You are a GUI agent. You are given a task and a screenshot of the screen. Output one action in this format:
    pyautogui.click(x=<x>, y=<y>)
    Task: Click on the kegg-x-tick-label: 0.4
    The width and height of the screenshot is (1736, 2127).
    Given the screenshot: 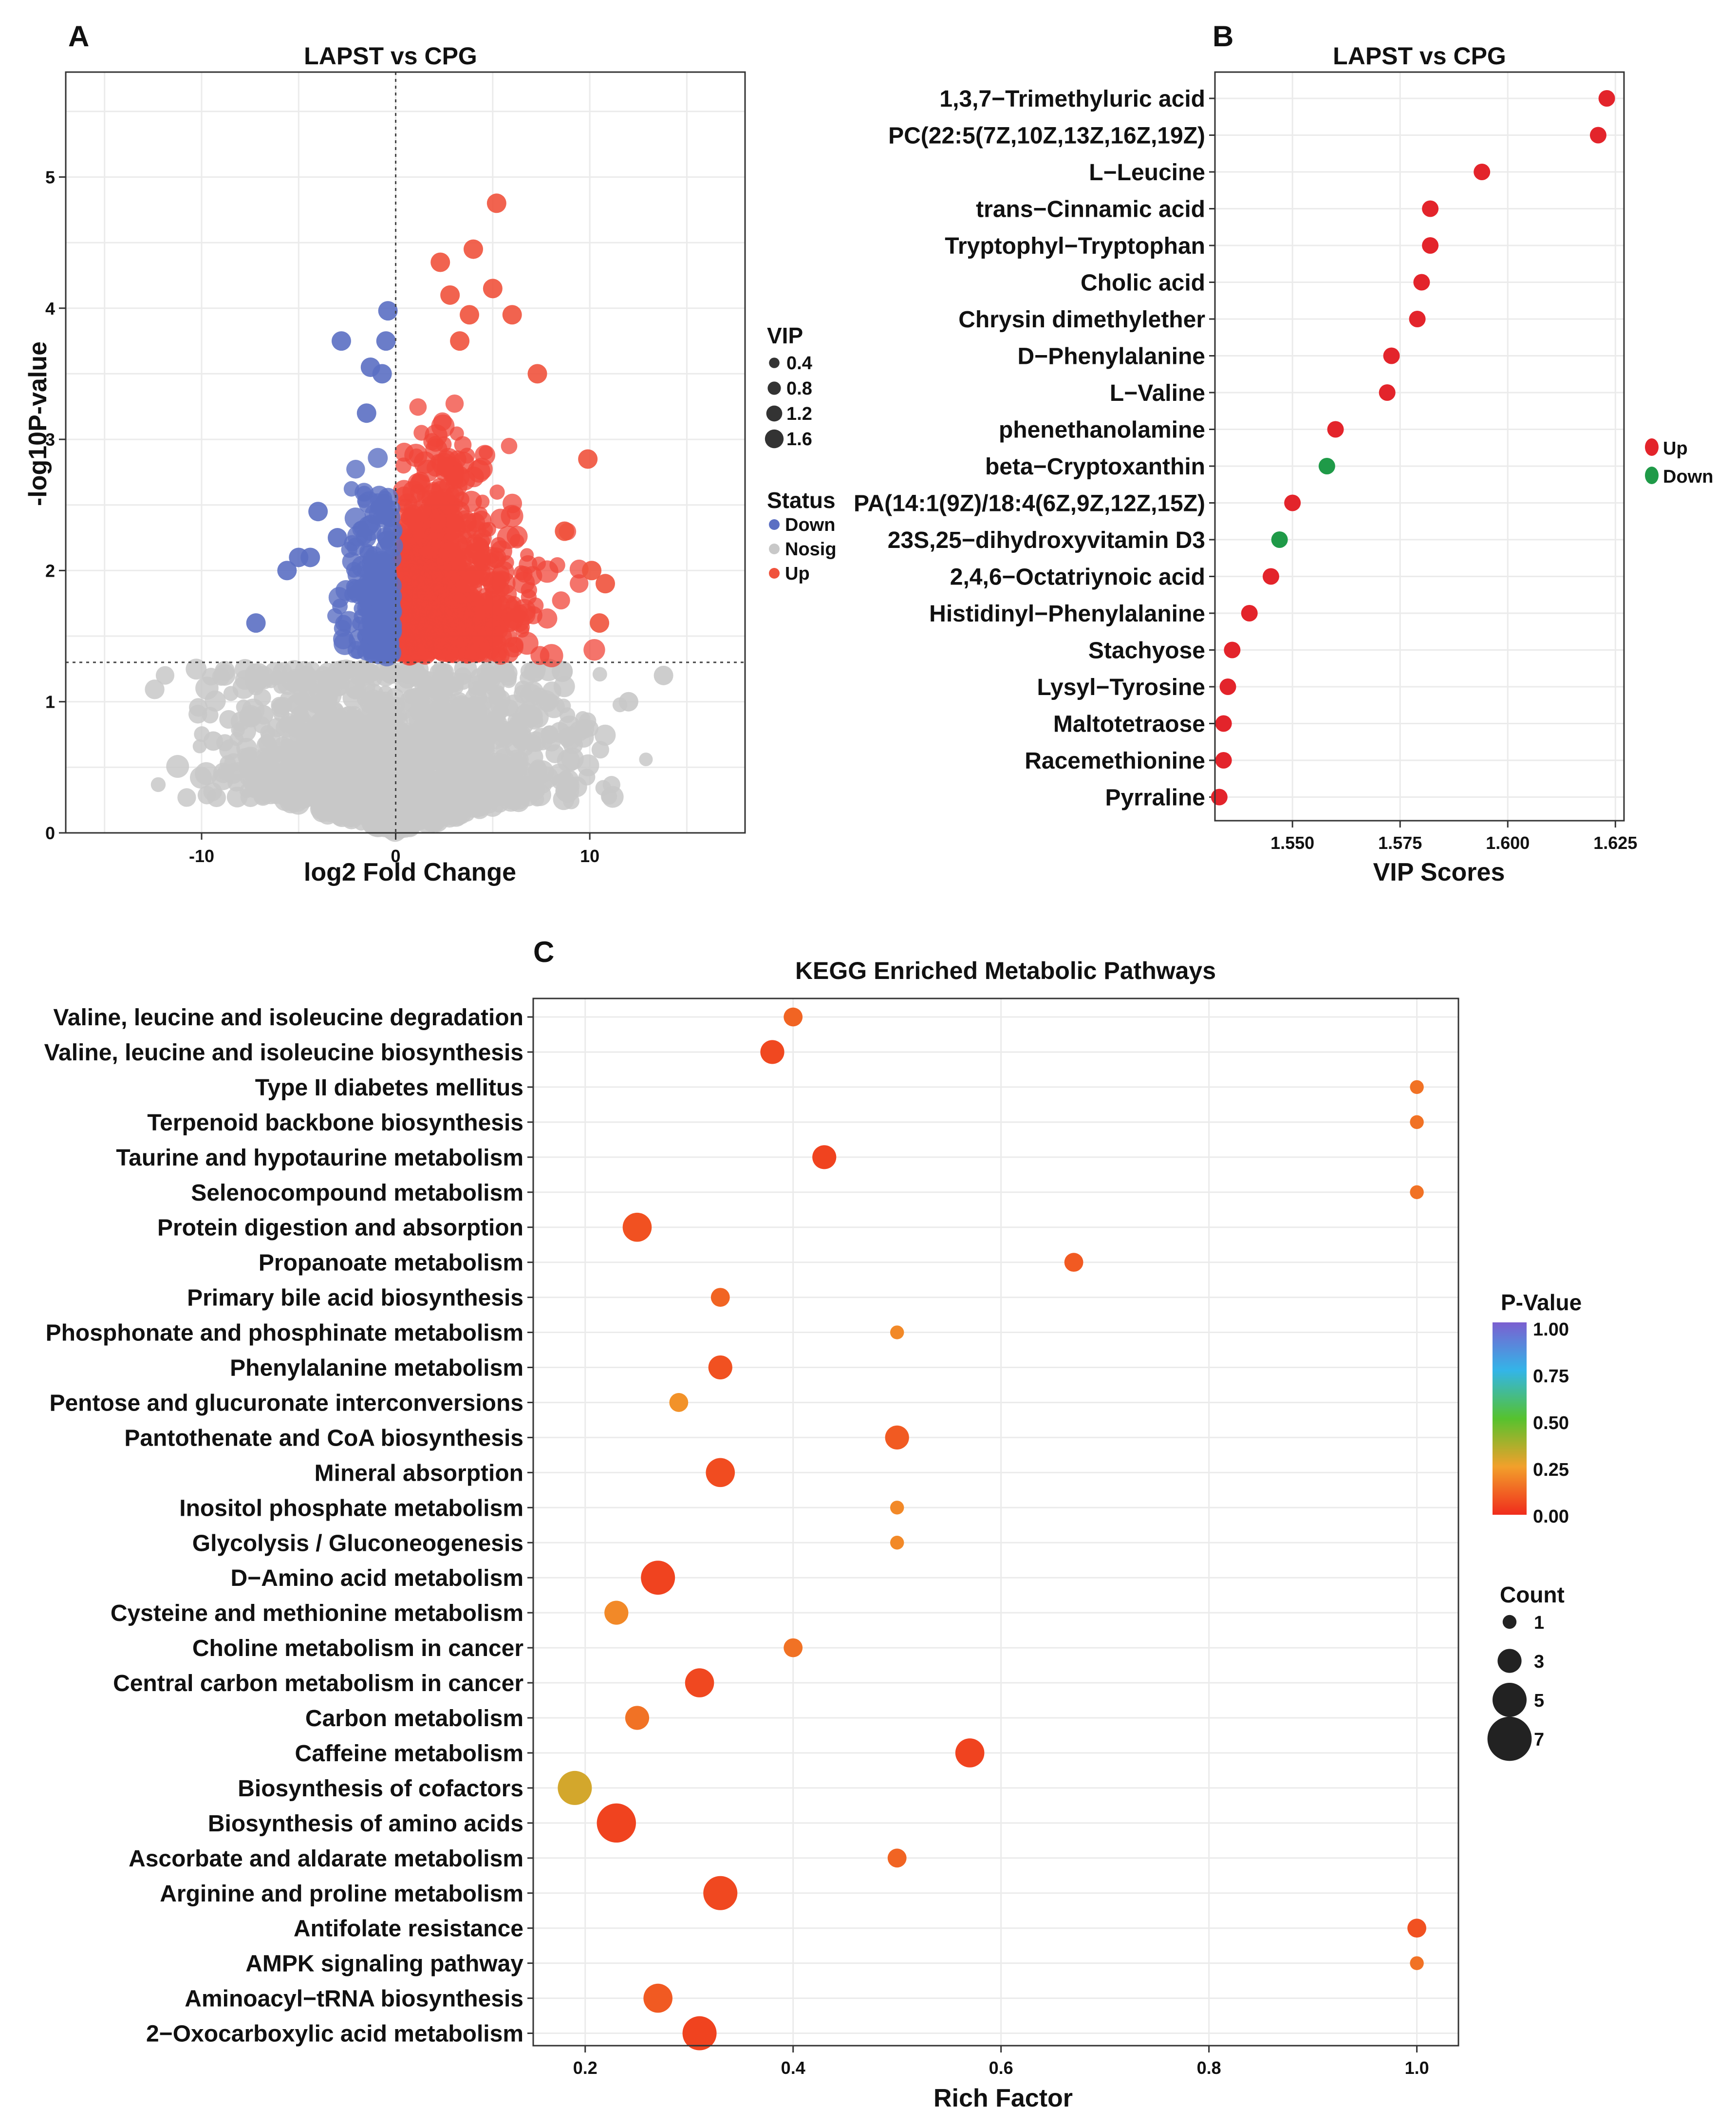 What is the action you would take?
    pyautogui.click(x=793, y=2068)
    